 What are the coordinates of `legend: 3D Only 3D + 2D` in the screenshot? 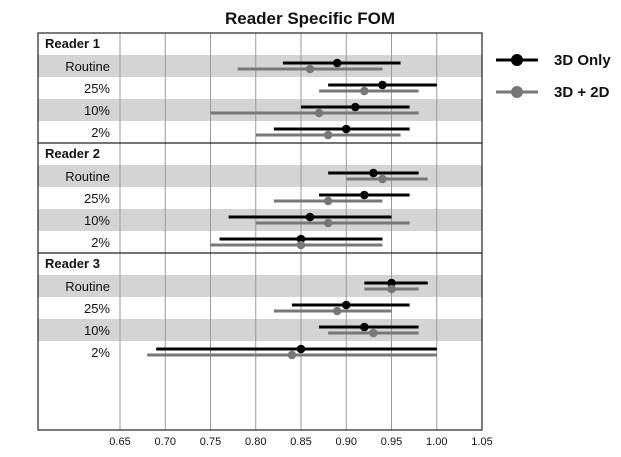 It's located at (553, 76).